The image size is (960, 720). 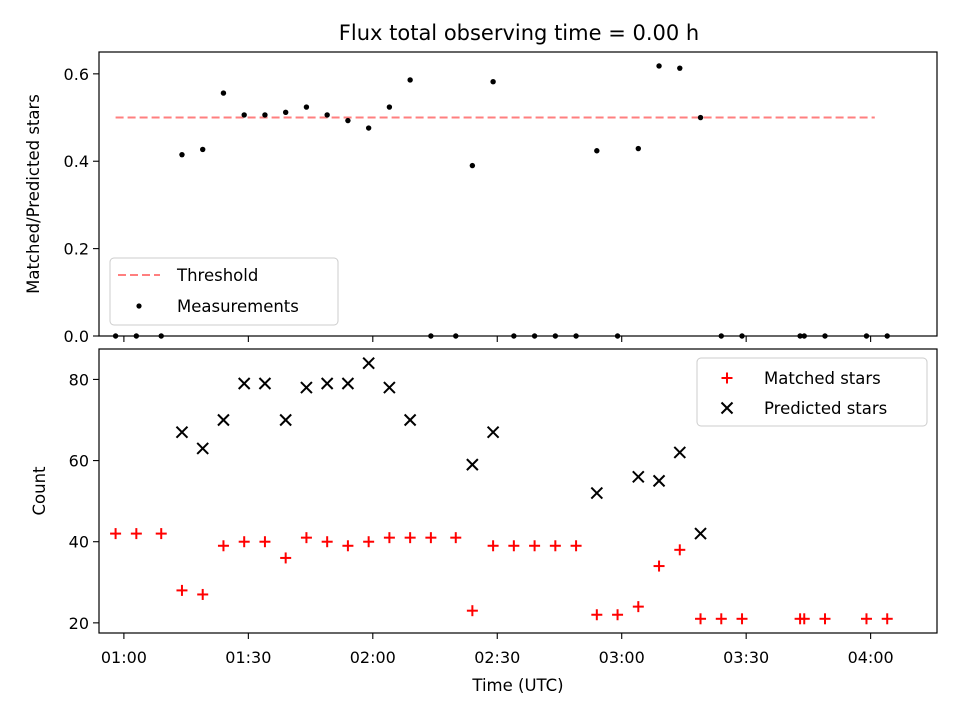 I want to click on top-legend: Threshold Measurements, so click(x=224, y=291).